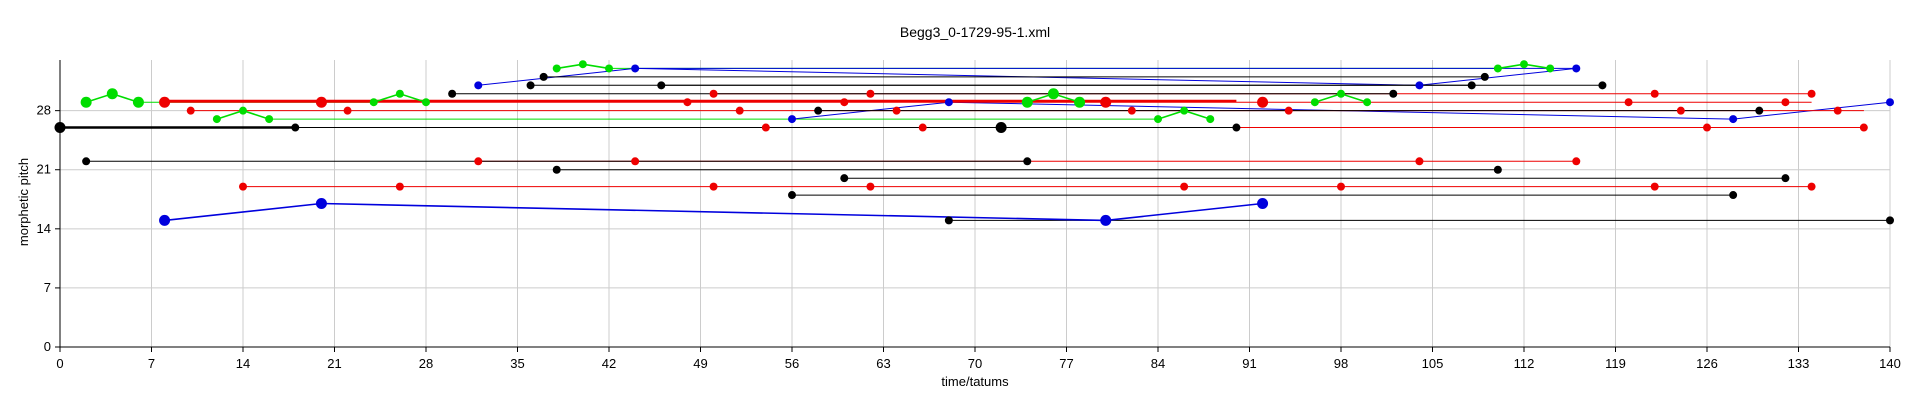  I want to click on x-tick-label: 49, so click(700, 363).